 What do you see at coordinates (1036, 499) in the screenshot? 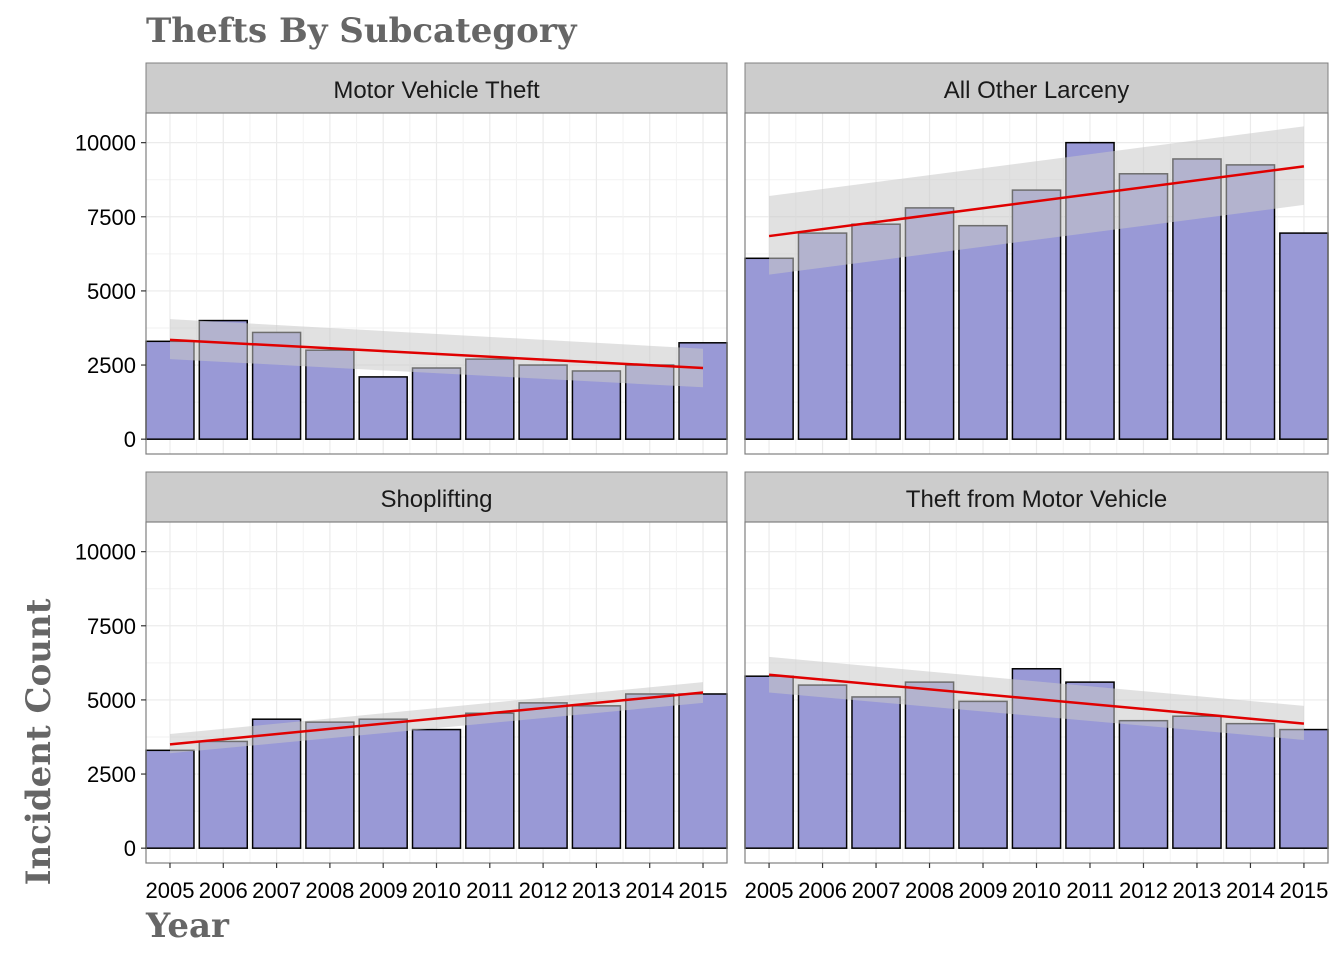
I see `facet-strip-label: Theft from Motor Vehicle` at bounding box center [1036, 499].